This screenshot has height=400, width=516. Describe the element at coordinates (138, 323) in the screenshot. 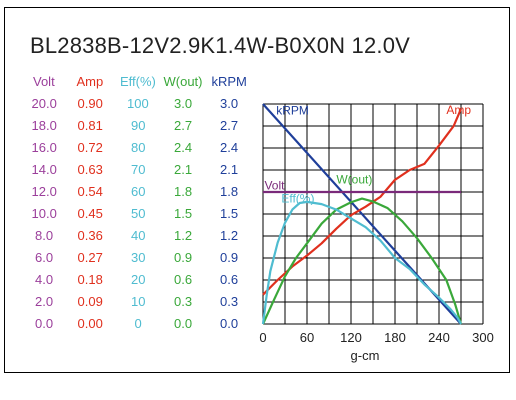

I see `axis-tick-label: 0` at that location.